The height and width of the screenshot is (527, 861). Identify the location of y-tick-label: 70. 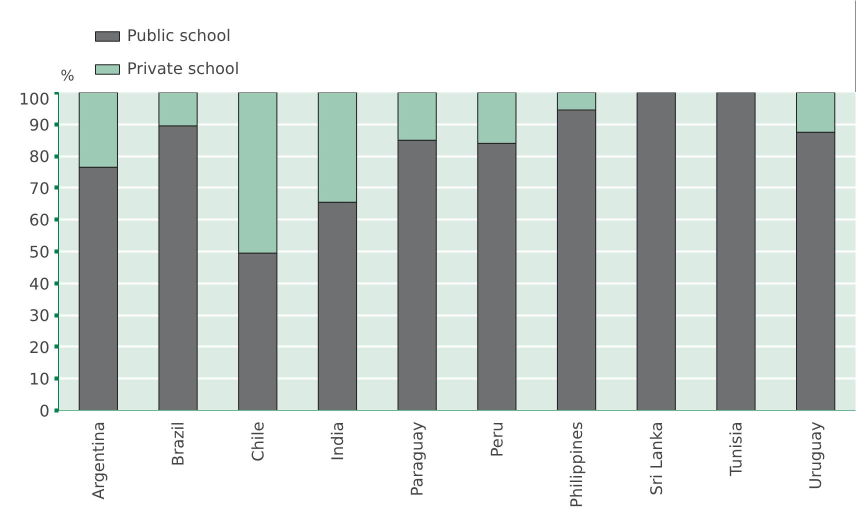
(39, 188).